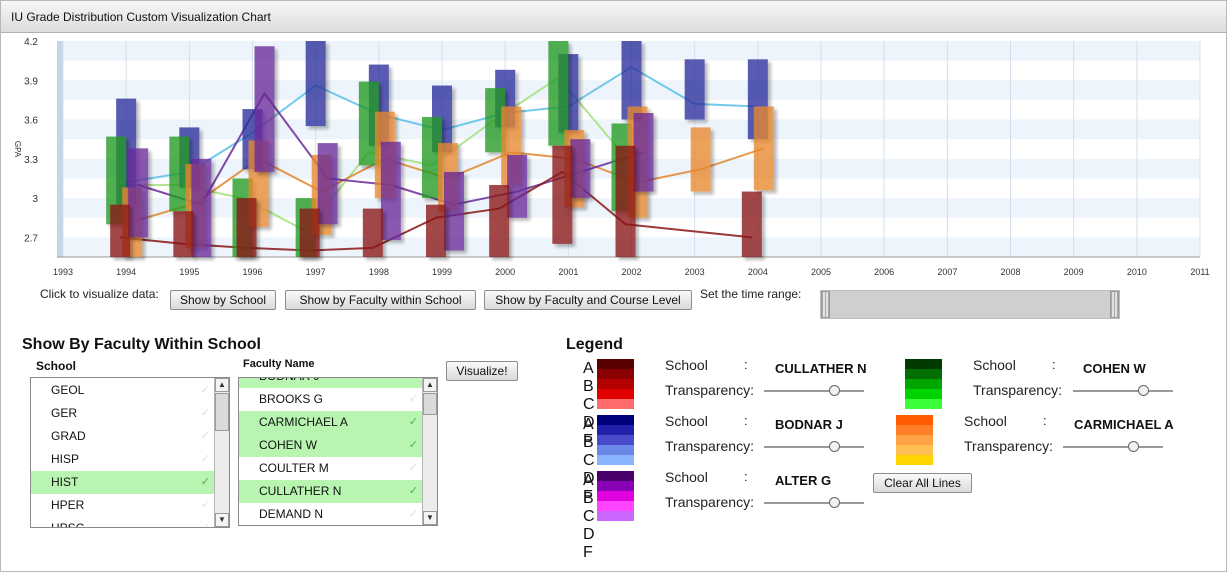  What do you see at coordinates (594, 344) in the screenshot?
I see `legend-title: Legend` at bounding box center [594, 344].